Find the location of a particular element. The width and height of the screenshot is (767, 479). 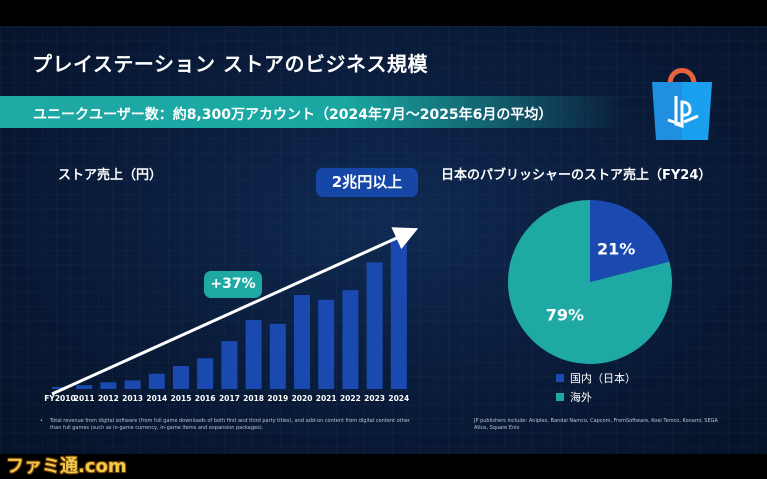

jp-publisher-sales-label: 日本のパブリッシャーのストア売上（FY24） is located at coordinates (576, 175).